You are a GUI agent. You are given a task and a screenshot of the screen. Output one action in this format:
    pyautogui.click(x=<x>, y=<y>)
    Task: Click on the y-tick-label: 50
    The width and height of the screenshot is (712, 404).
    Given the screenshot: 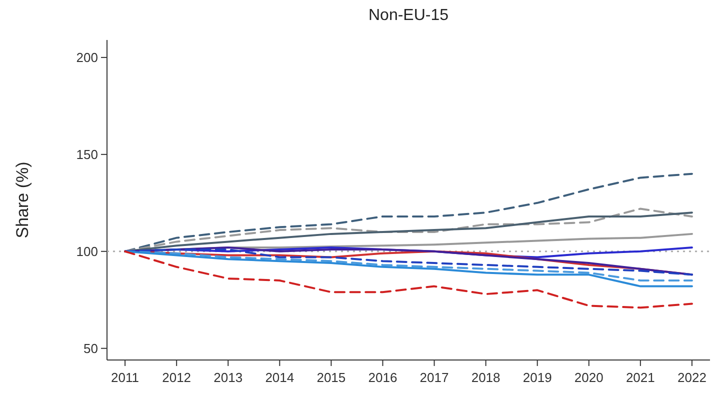 What is the action you would take?
    pyautogui.click(x=91, y=348)
    